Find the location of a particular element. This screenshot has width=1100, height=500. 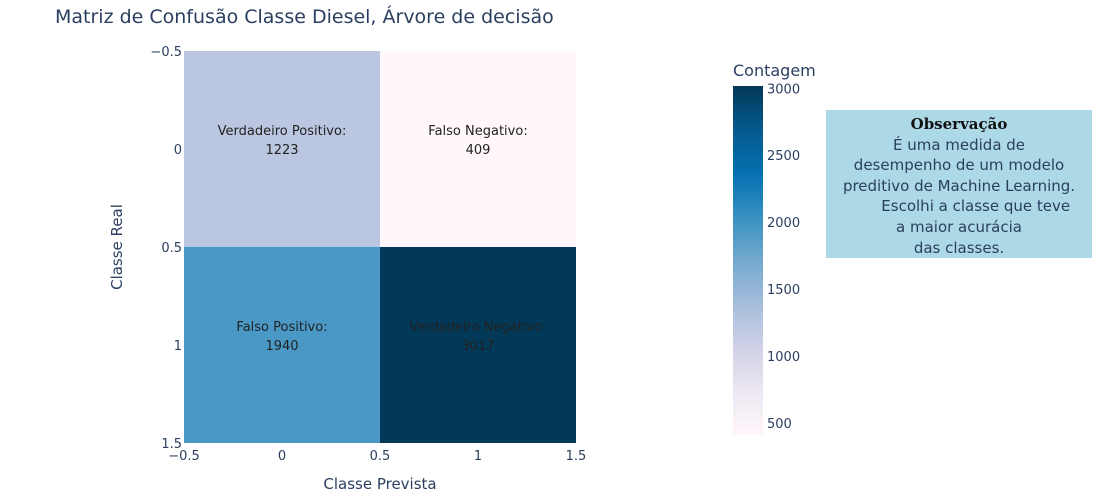

x-tick-label: −0.5 is located at coordinates (184, 456).